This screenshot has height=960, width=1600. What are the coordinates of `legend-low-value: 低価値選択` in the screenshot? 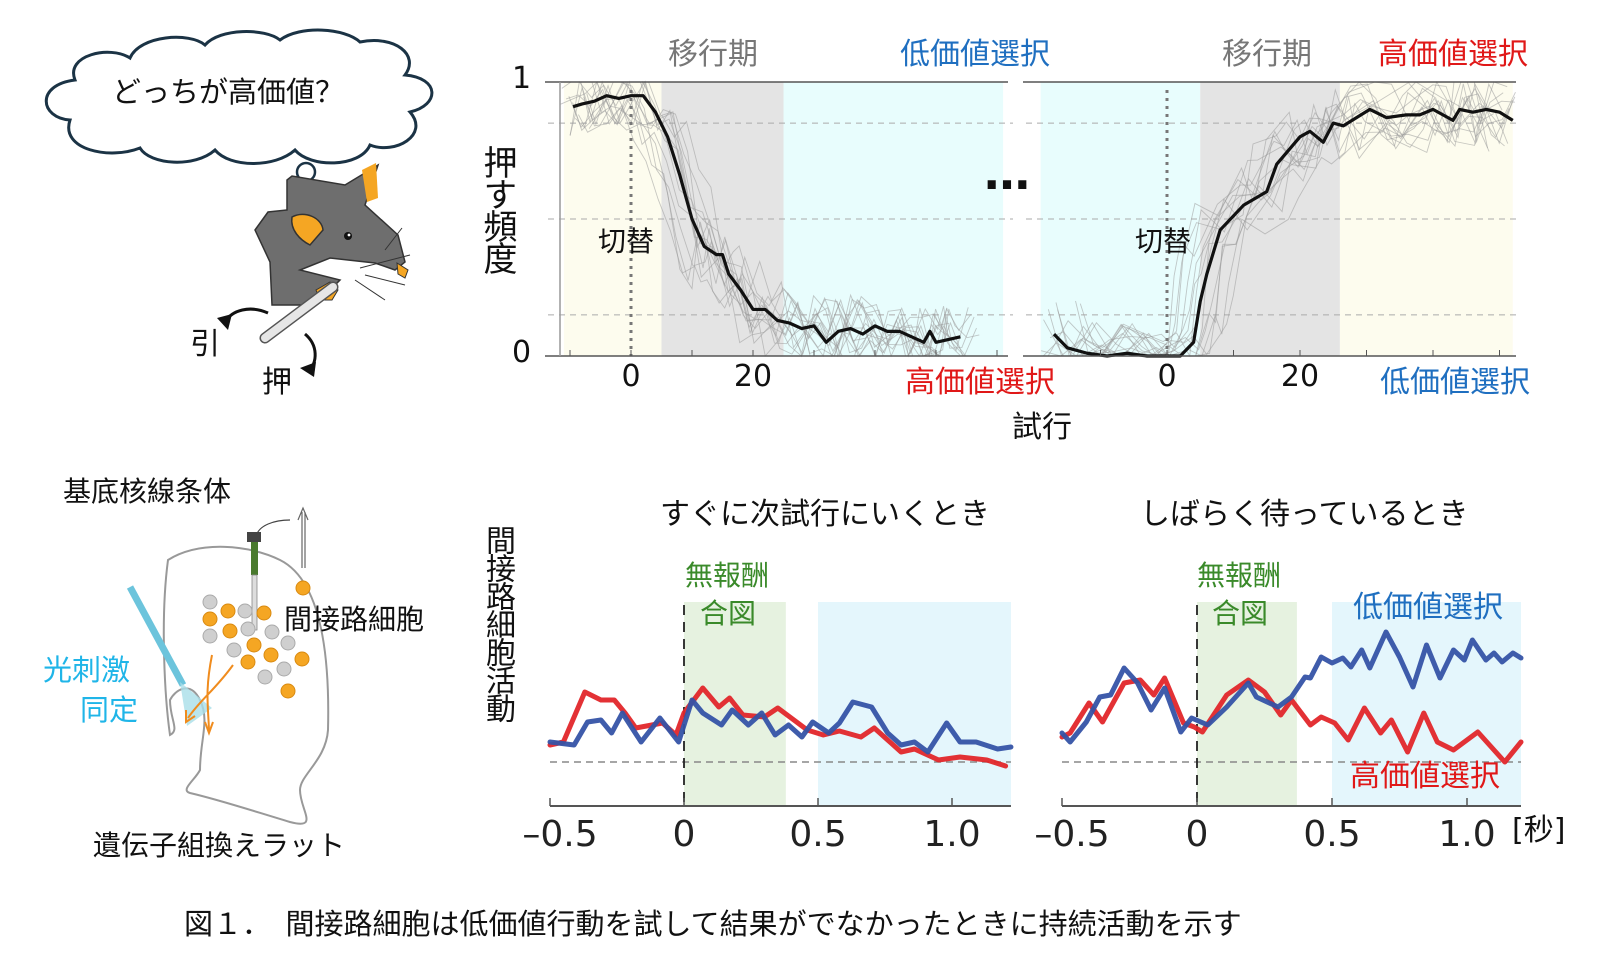 It's located at (1428, 607).